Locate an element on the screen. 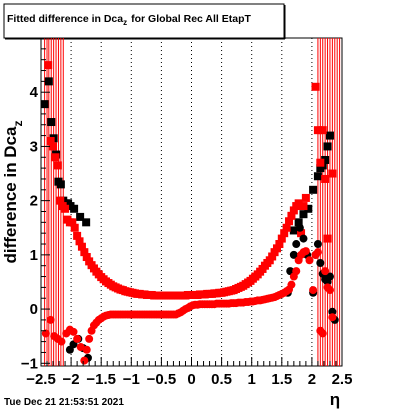  x-axis-title: η is located at coordinates (335, 399).